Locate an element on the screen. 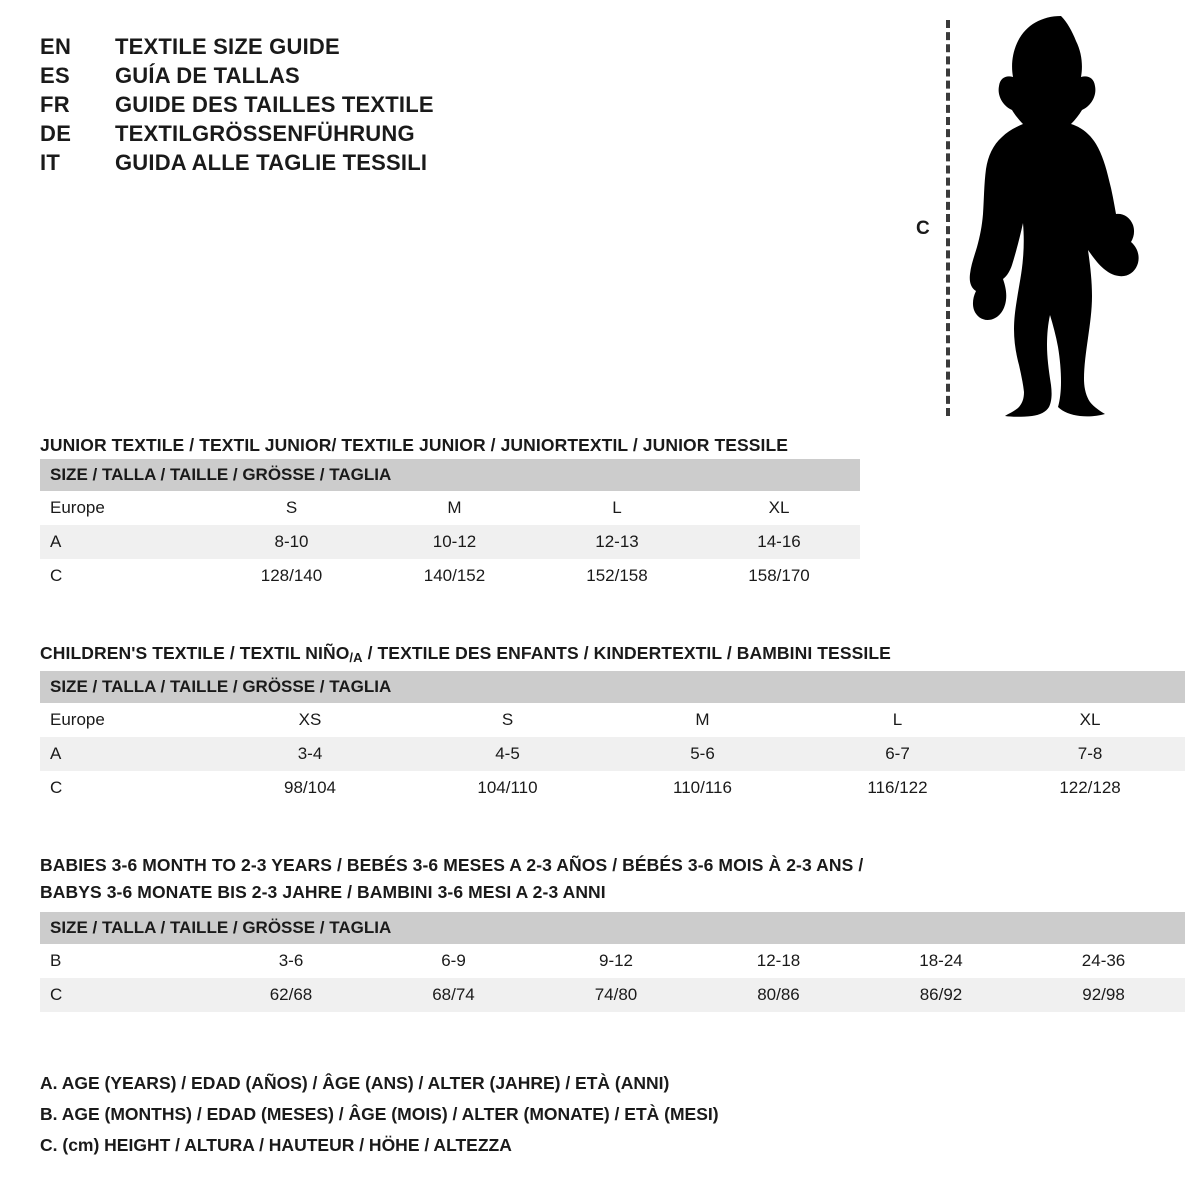 This screenshot has width=1200, height=1200. language-code-de: DE is located at coordinates (56, 133).